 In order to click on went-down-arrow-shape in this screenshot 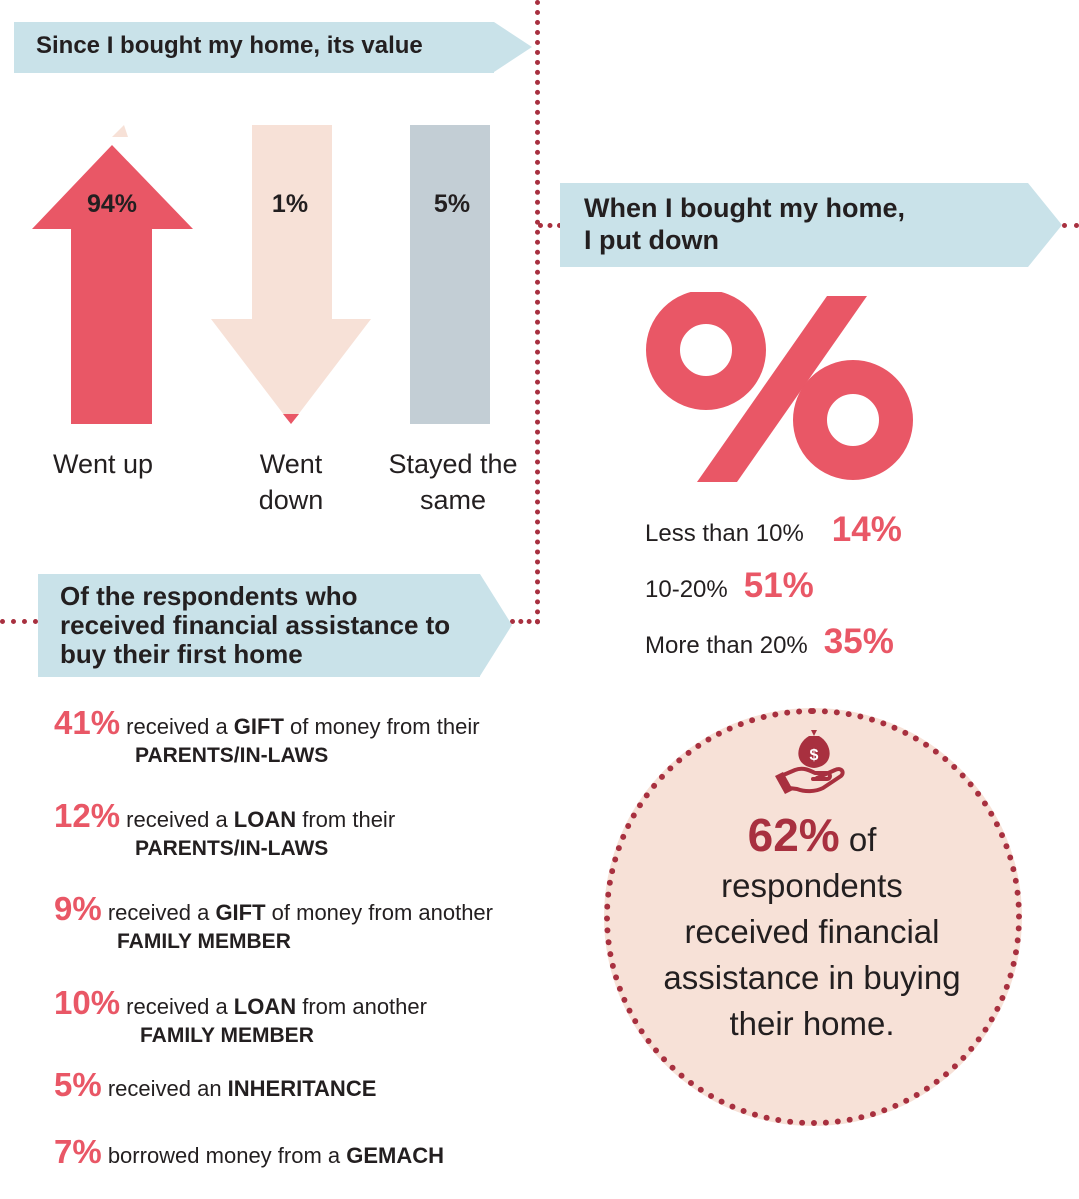, I will do `click(291, 274)`.